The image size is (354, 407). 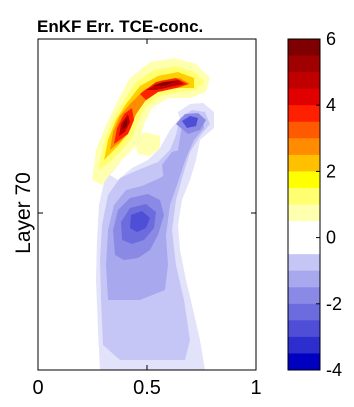 What do you see at coordinates (331, 171) in the screenshot?
I see `colorbar-tick-label: 2` at bounding box center [331, 171].